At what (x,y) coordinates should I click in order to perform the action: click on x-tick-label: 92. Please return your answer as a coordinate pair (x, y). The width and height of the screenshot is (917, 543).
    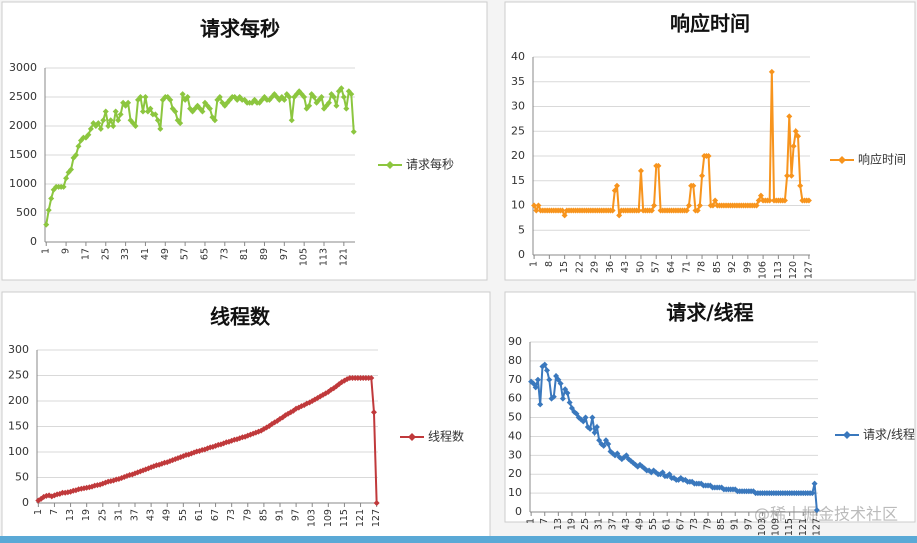
    Looking at the image, I should click on (732, 267).